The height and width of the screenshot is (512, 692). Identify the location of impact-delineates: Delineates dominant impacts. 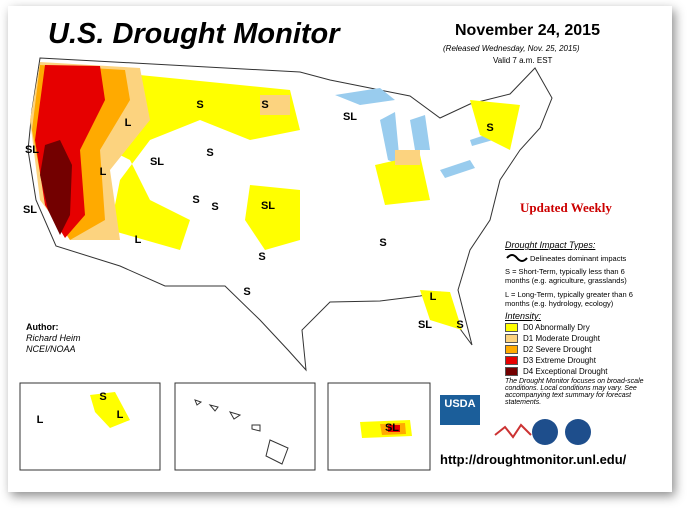
(578, 258).